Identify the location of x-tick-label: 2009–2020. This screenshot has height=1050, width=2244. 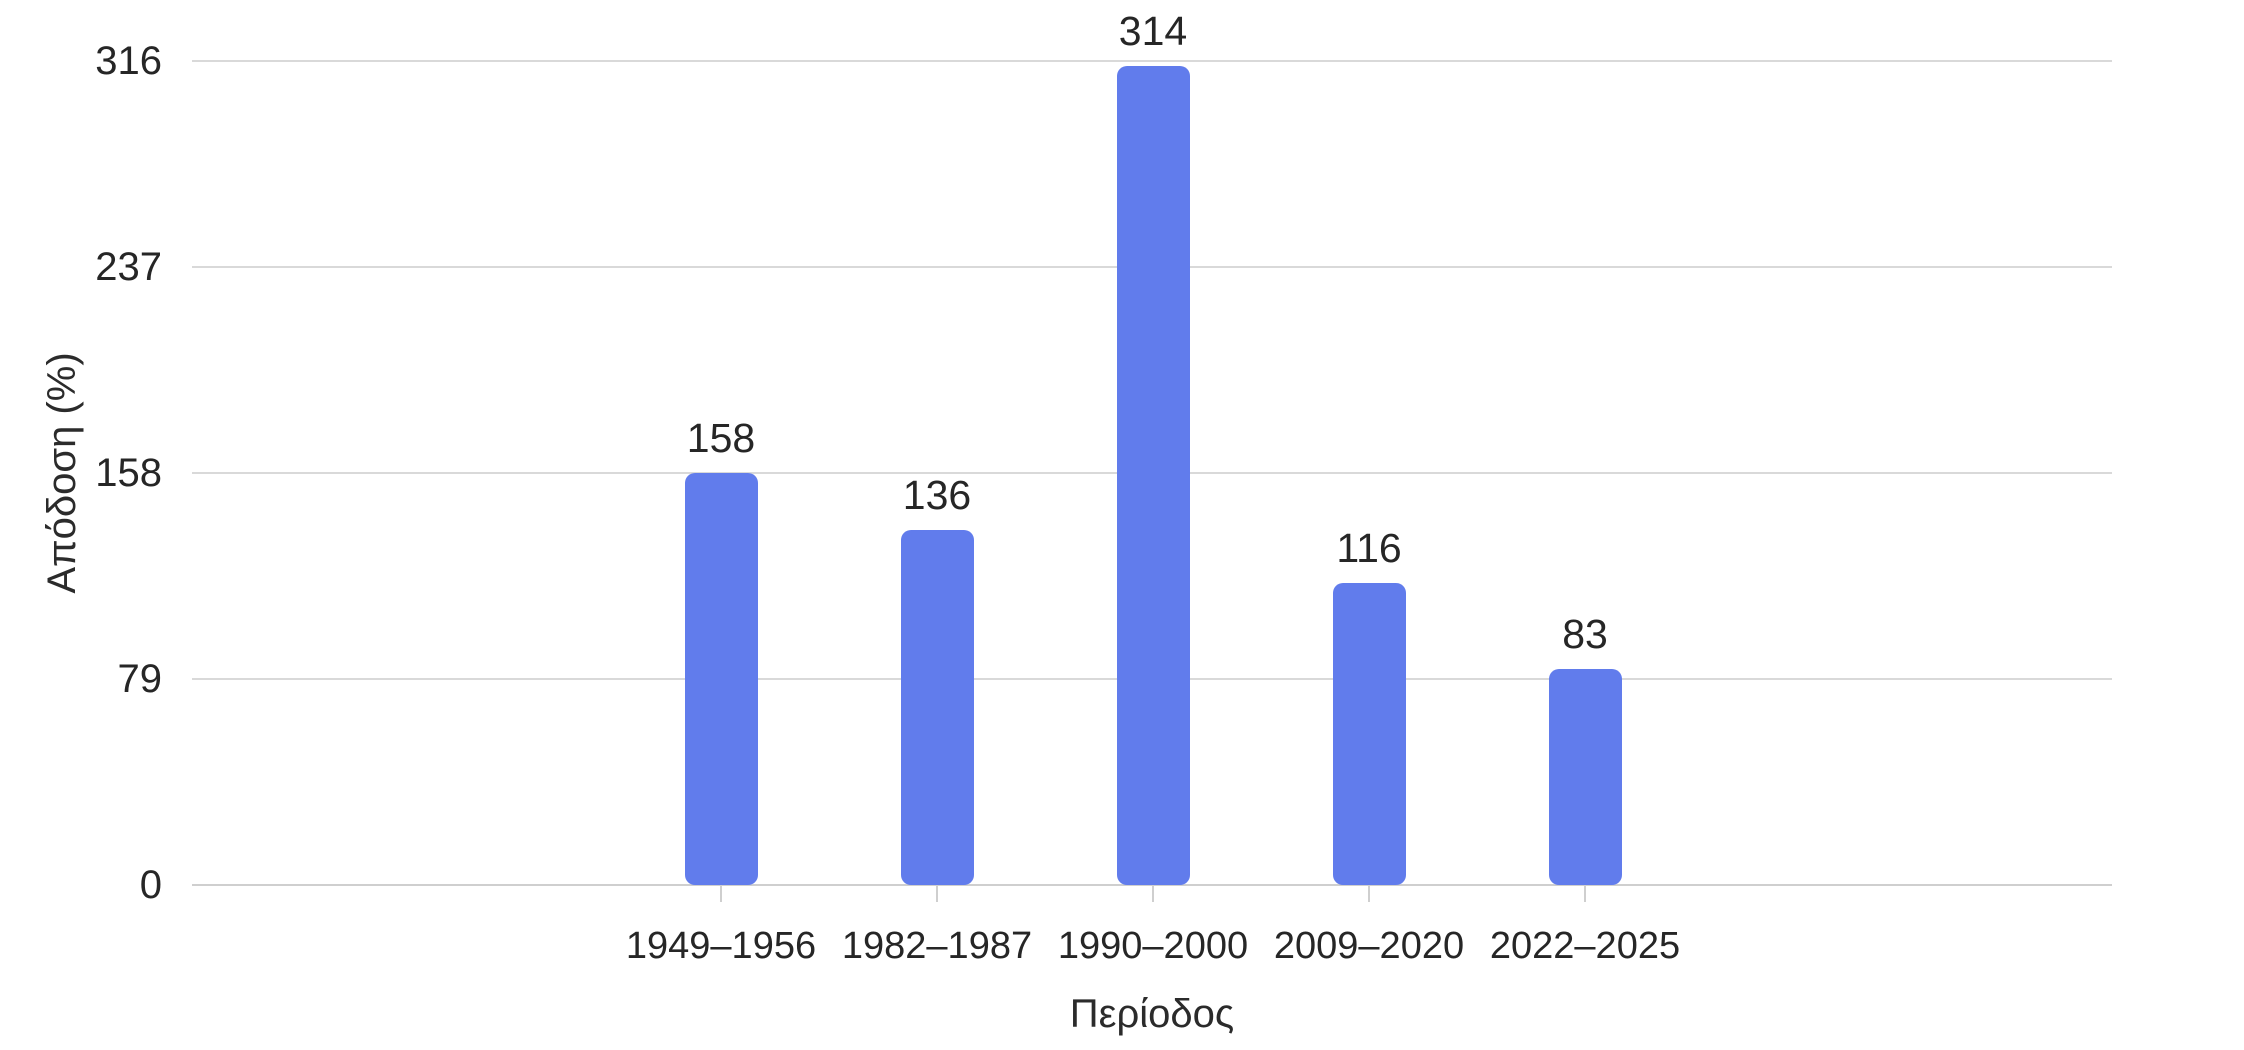
(1369, 946).